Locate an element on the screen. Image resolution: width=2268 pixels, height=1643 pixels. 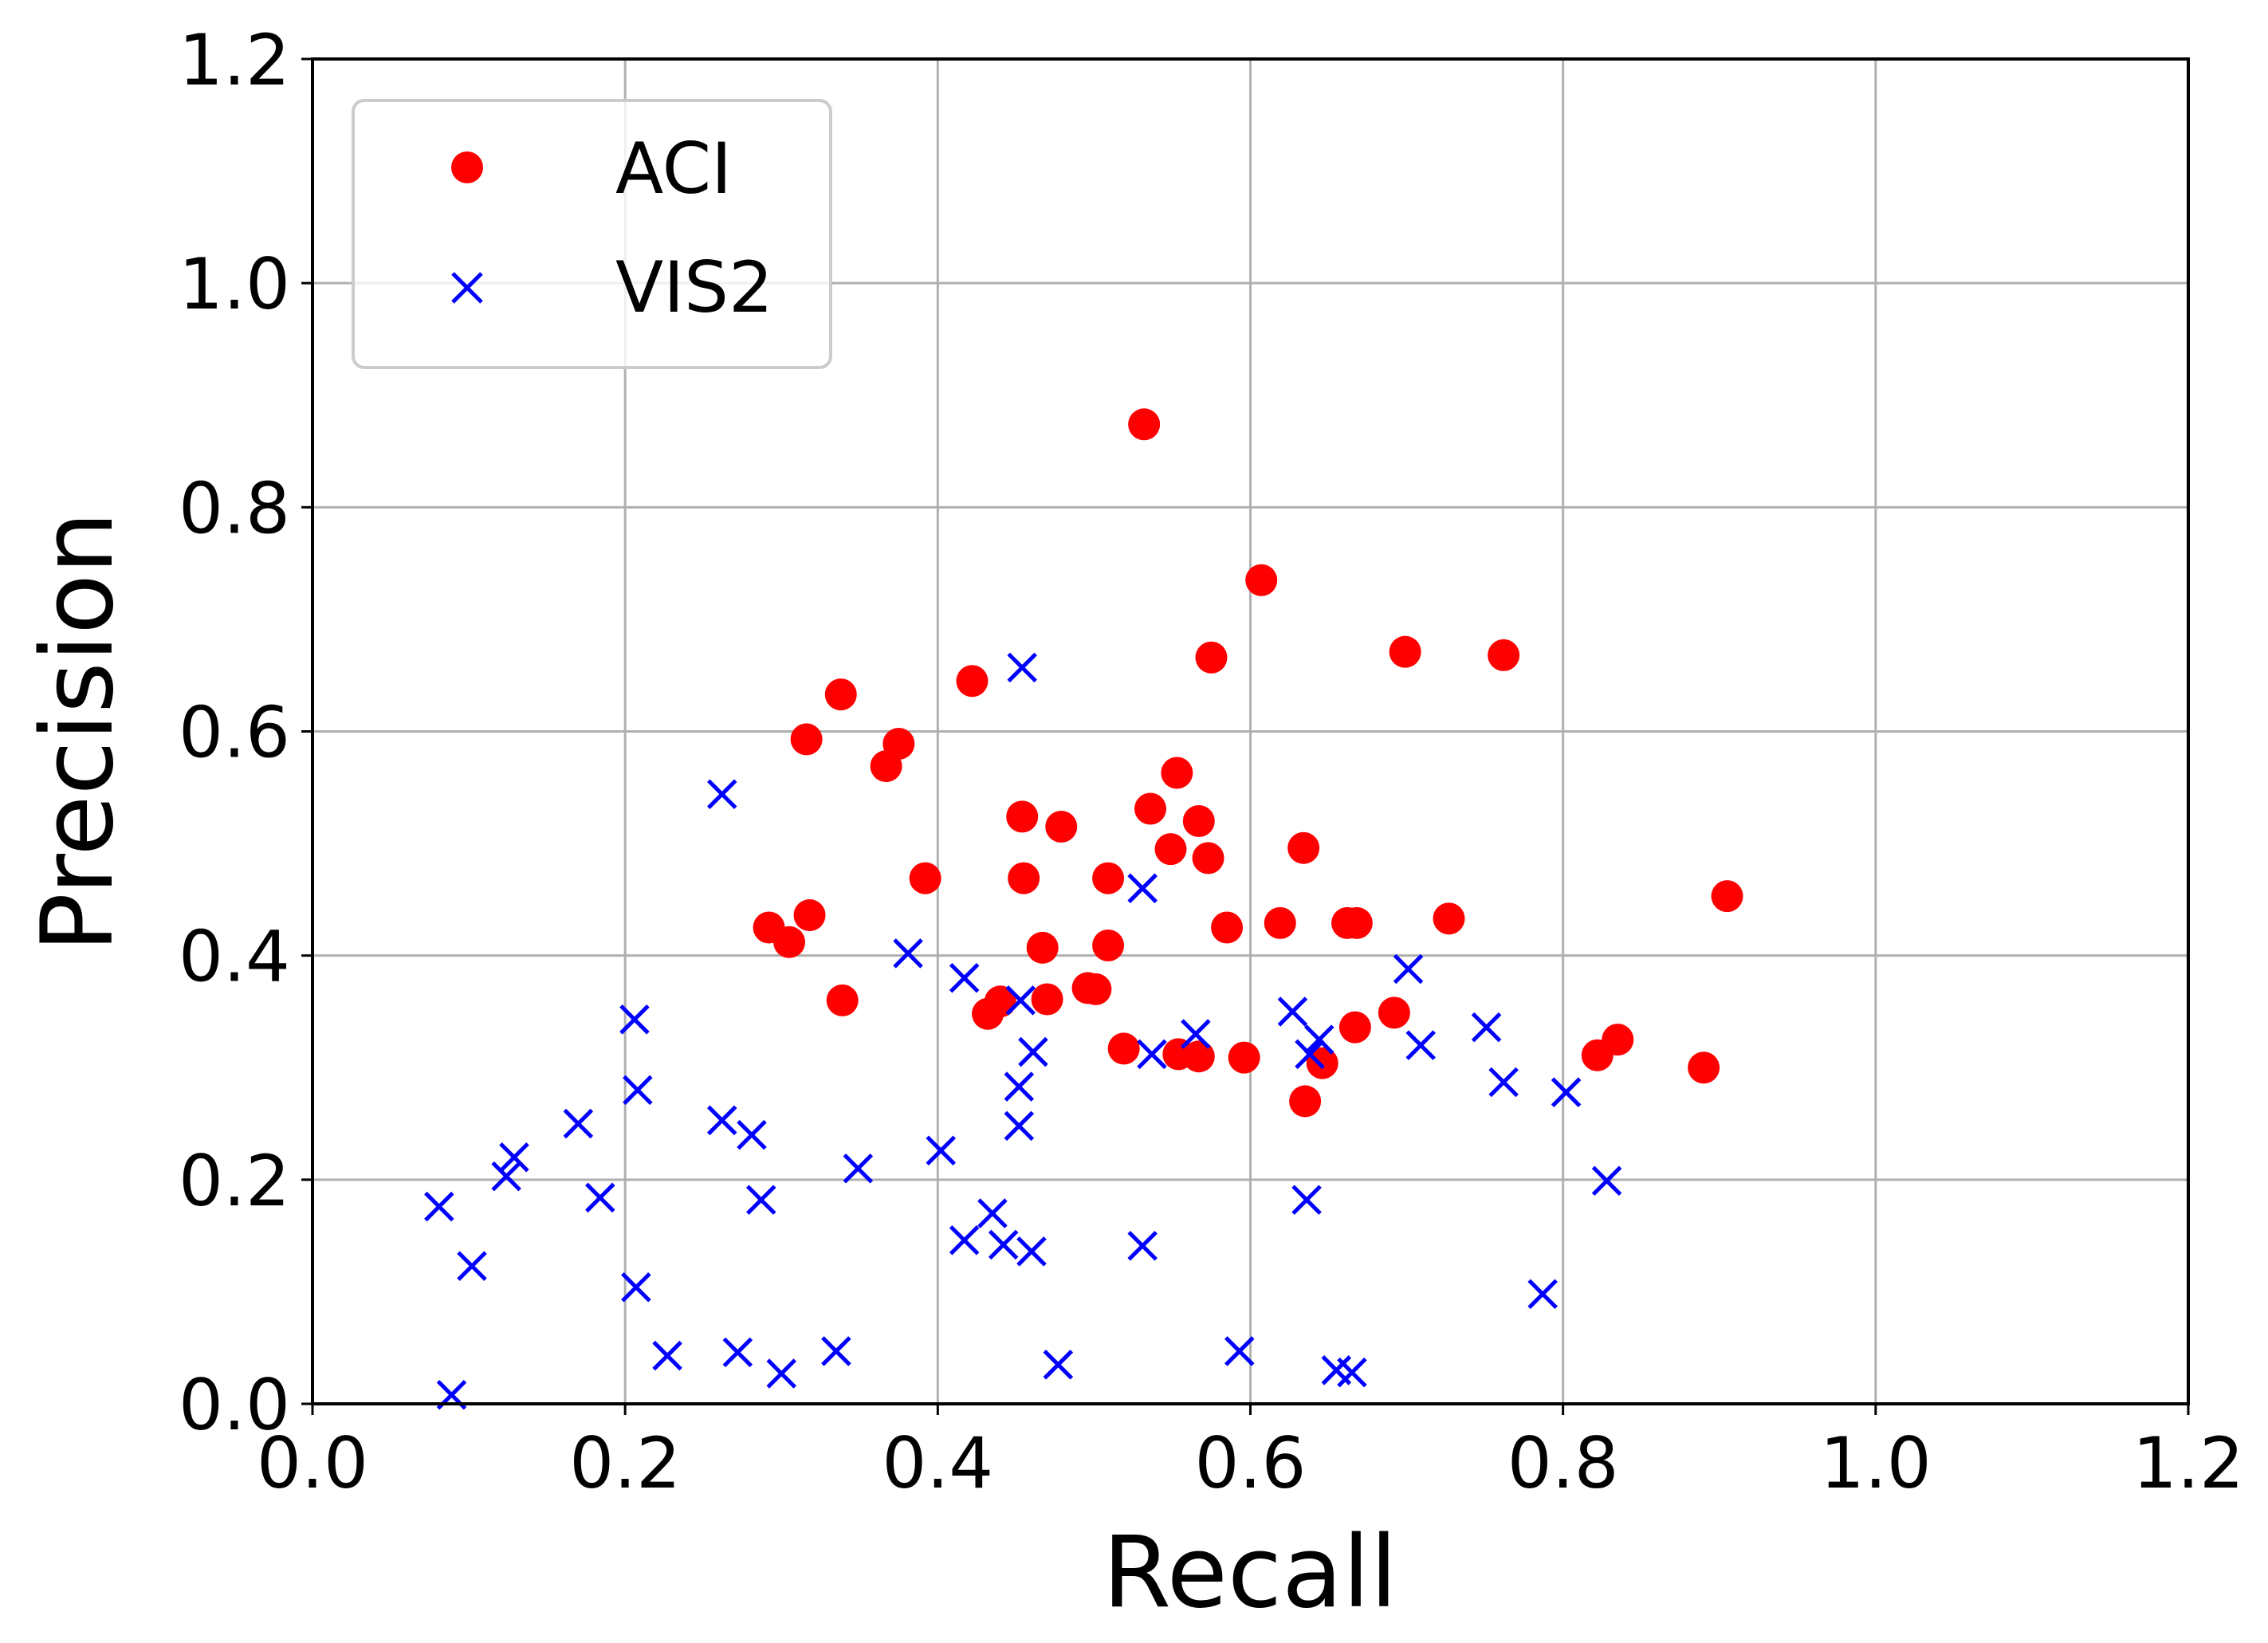
x-tick-label: 0.2 is located at coordinates (625, 1463).